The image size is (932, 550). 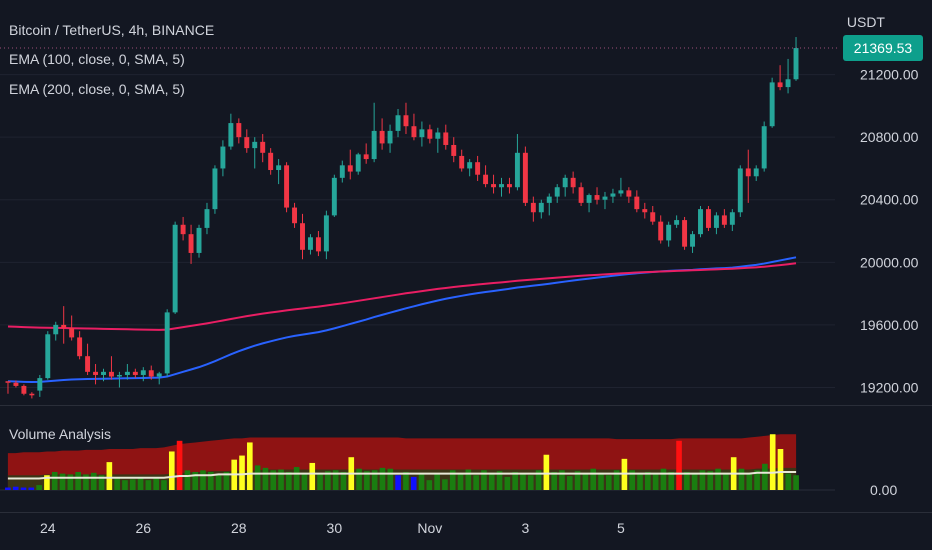 I want to click on symbol-title: Bitcoin / TetherUS, 4h, BINANCE, so click(x=112, y=30).